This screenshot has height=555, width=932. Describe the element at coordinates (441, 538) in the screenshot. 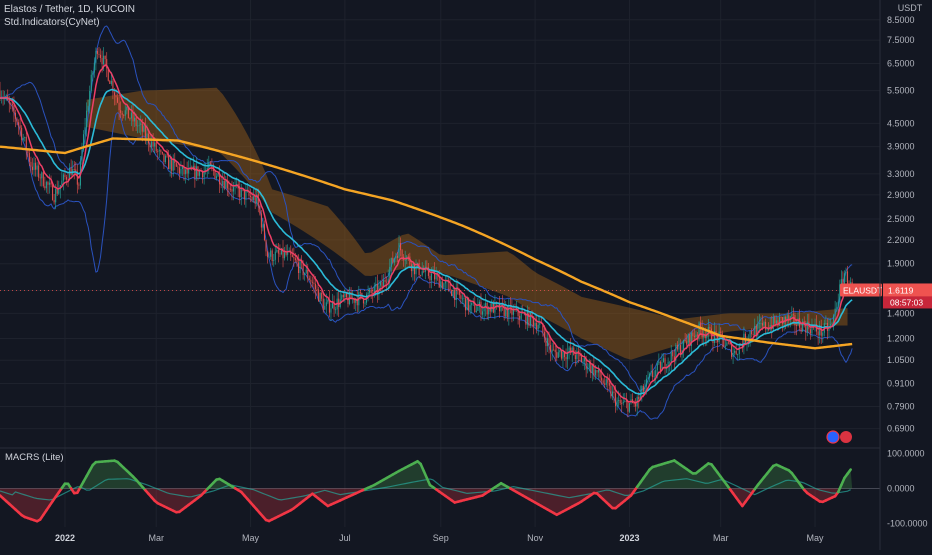

I see `time-axis-label: Sep` at that location.